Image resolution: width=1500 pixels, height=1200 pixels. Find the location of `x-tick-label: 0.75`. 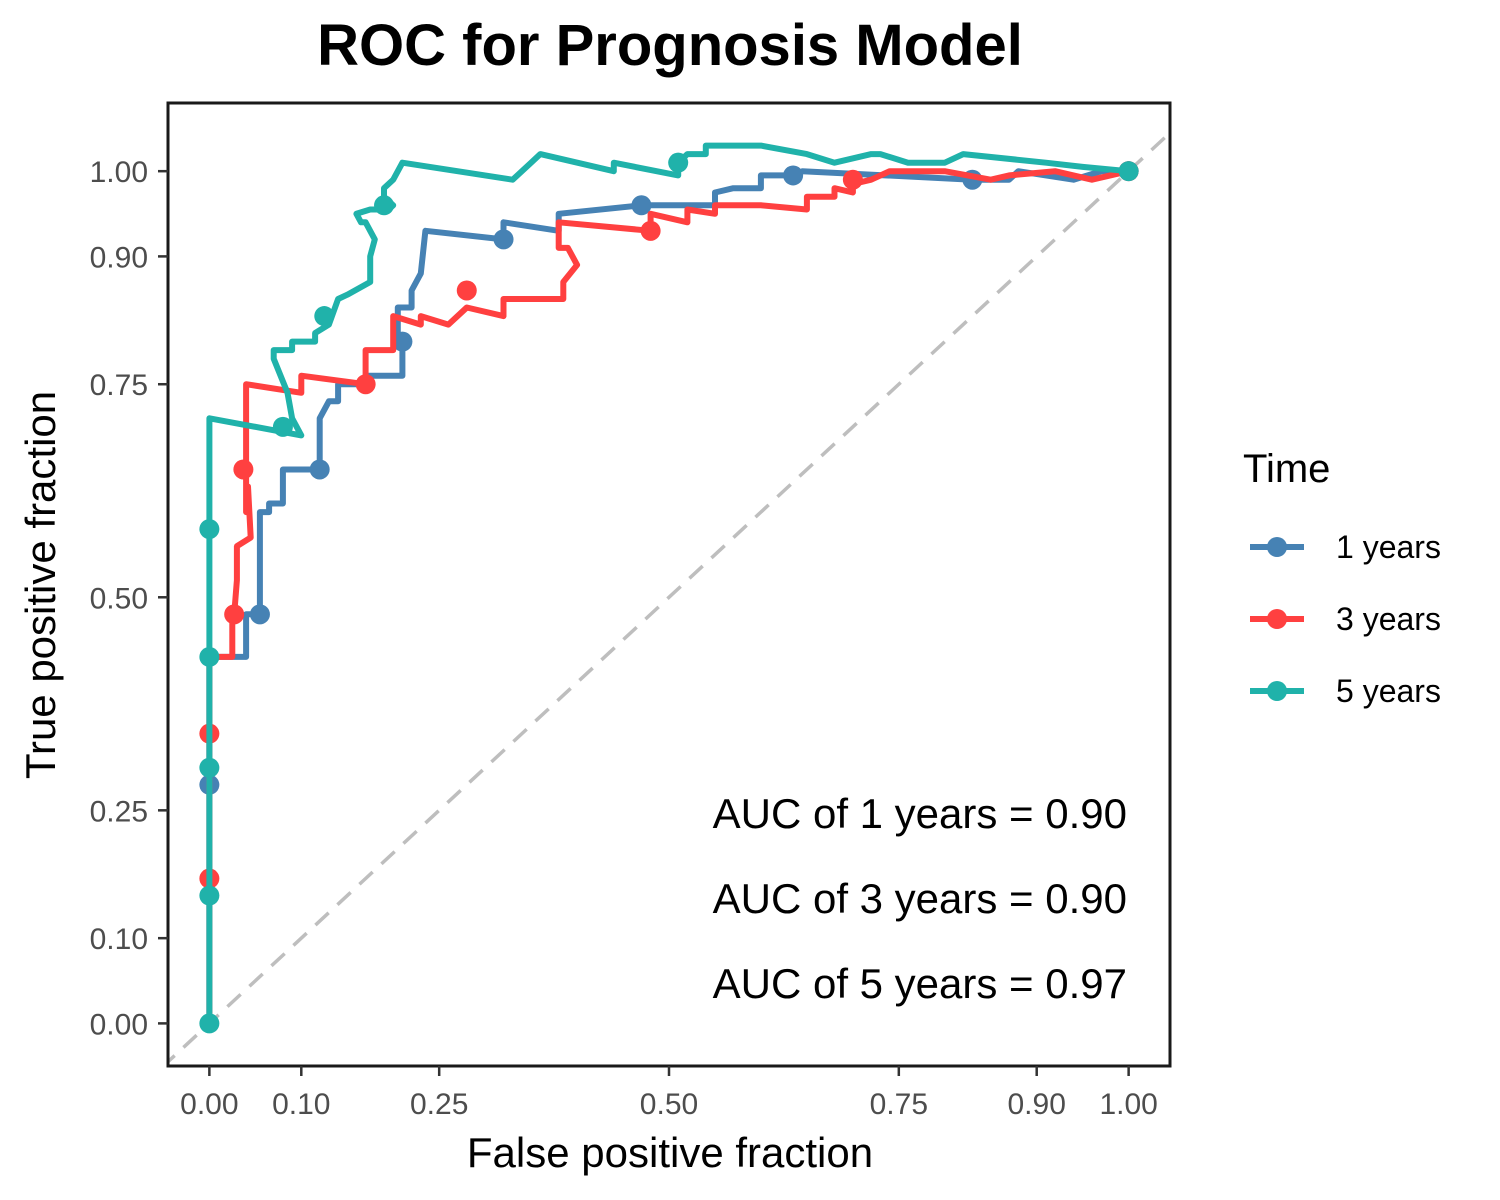

x-tick-label: 0.75 is located at coordinates (899, 1104).